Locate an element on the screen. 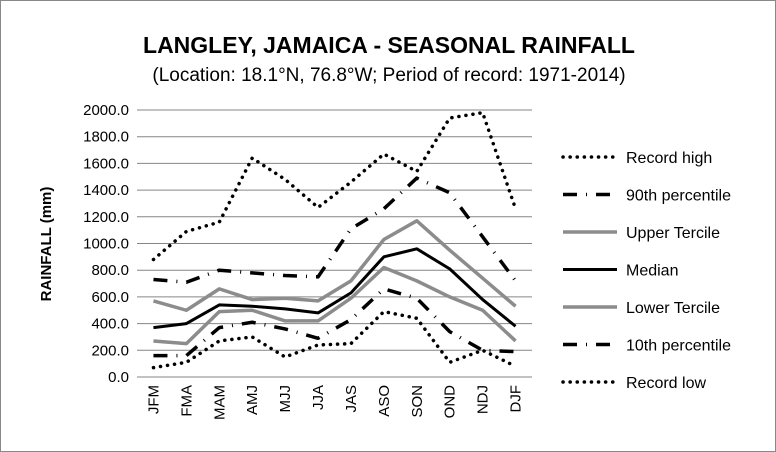  y-tick-label: 600.0 is located at coordinates (110, 297).